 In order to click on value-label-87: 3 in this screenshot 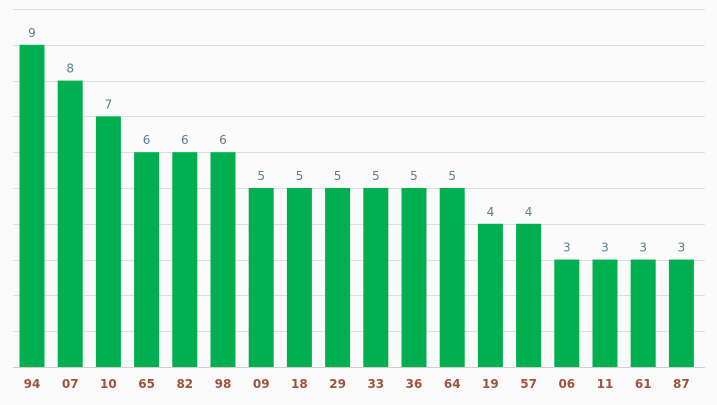, I will do `click(682, 248)`.